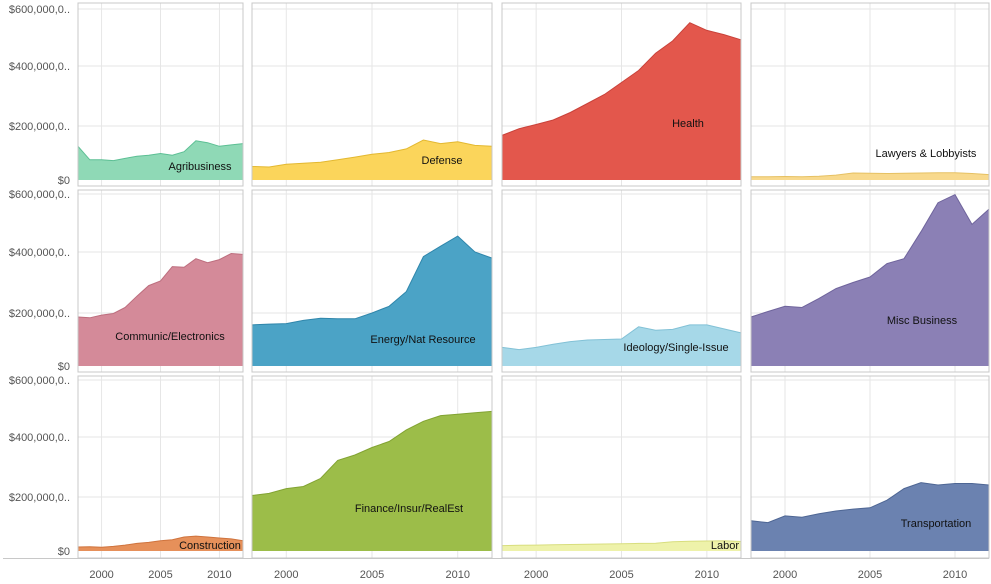  I want to click on area-line-communic-electronics, so click(160, 285).